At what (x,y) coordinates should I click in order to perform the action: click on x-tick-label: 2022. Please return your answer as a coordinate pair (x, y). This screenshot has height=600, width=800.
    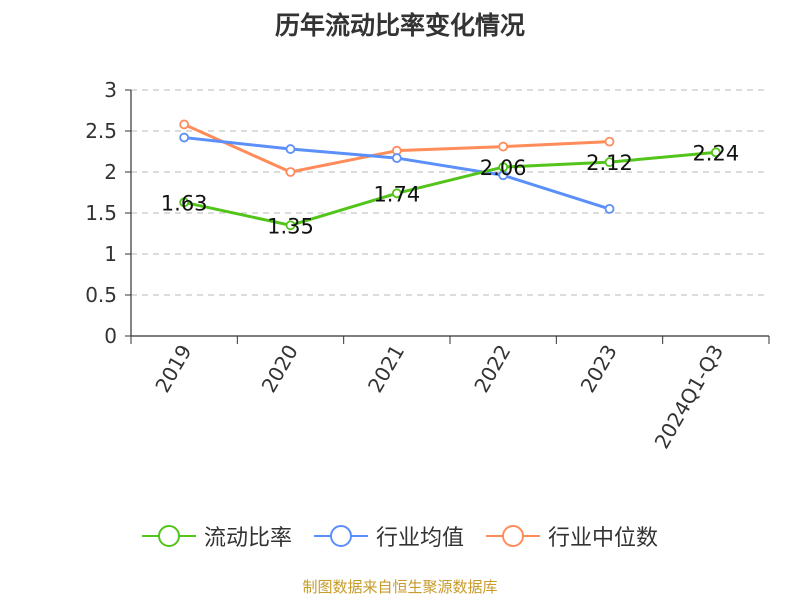
    Looking at the image, I should click on (492, 368).